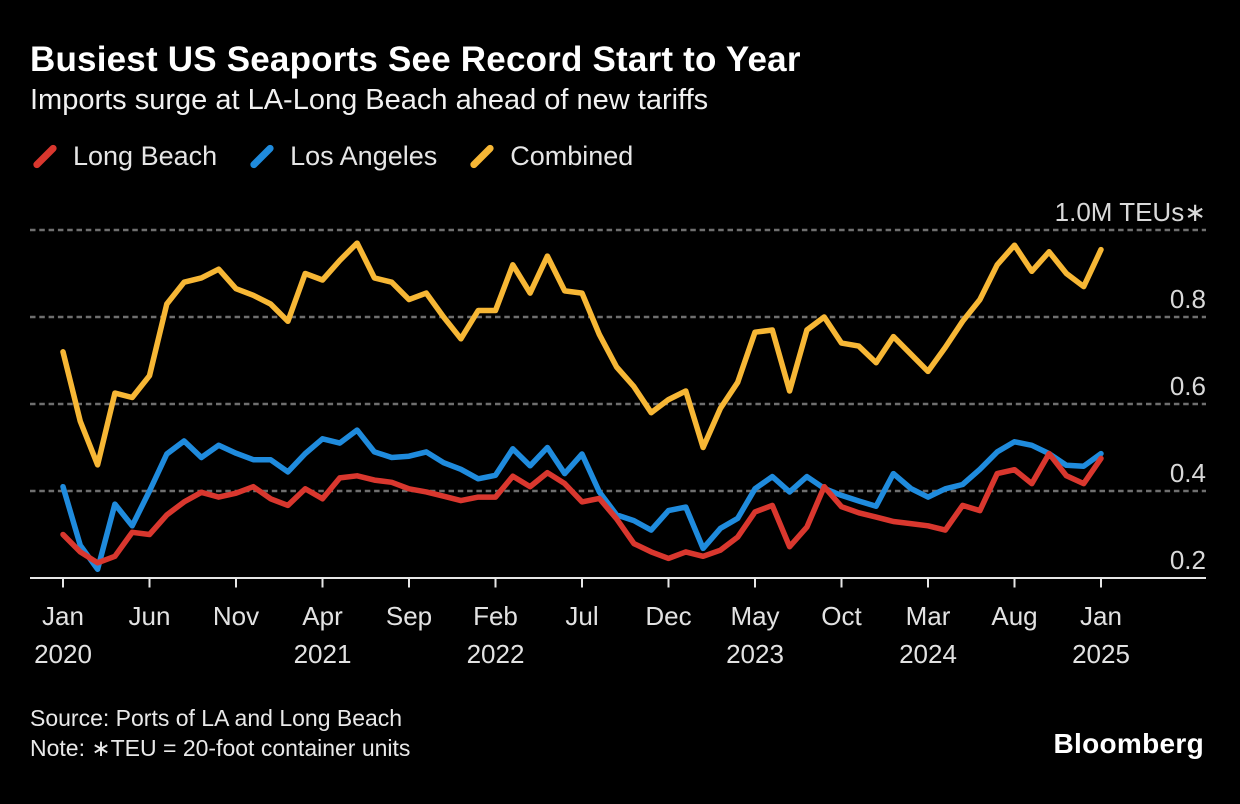  What do you see at coordinates (409, 616) in the screenshot?
I see `x-axis-tick-label-month: Sep` at bounding box center [409, 616].